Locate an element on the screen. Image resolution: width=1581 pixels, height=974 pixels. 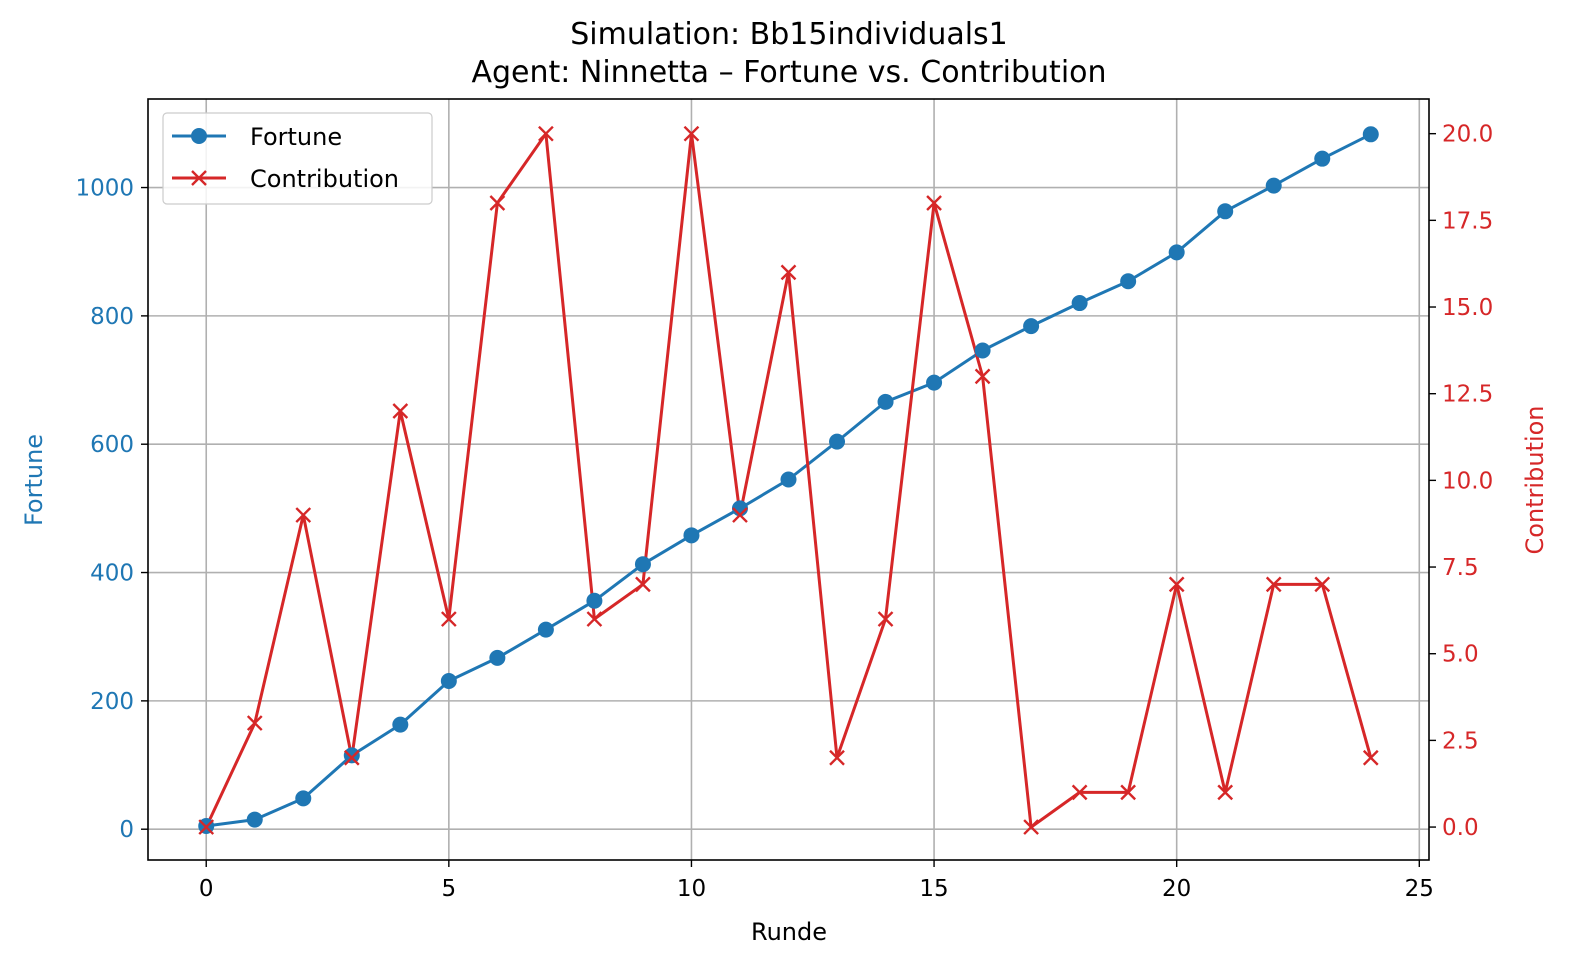
x-axis-ticks: 0 5 10 15 20 25 is located at coordinates (816, 881).